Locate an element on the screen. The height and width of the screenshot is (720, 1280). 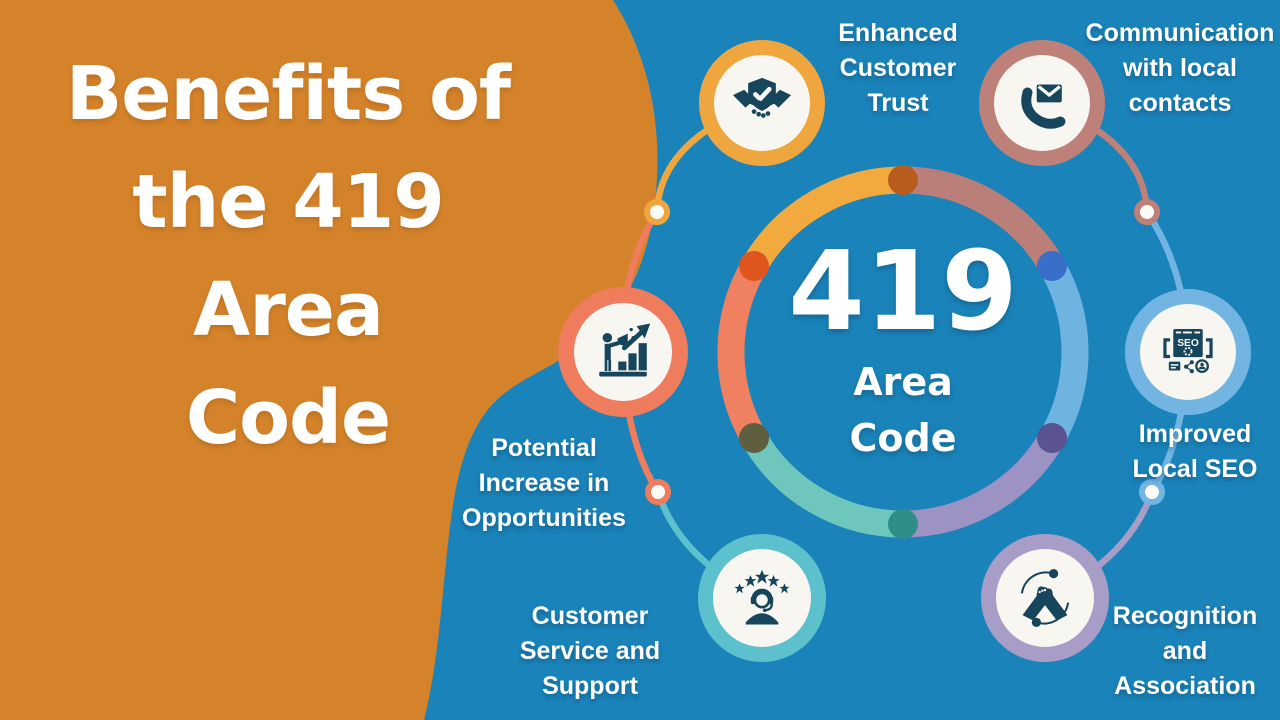
benefit-node-potential-increase-in-opportunities is located at coordinates (623, 352).